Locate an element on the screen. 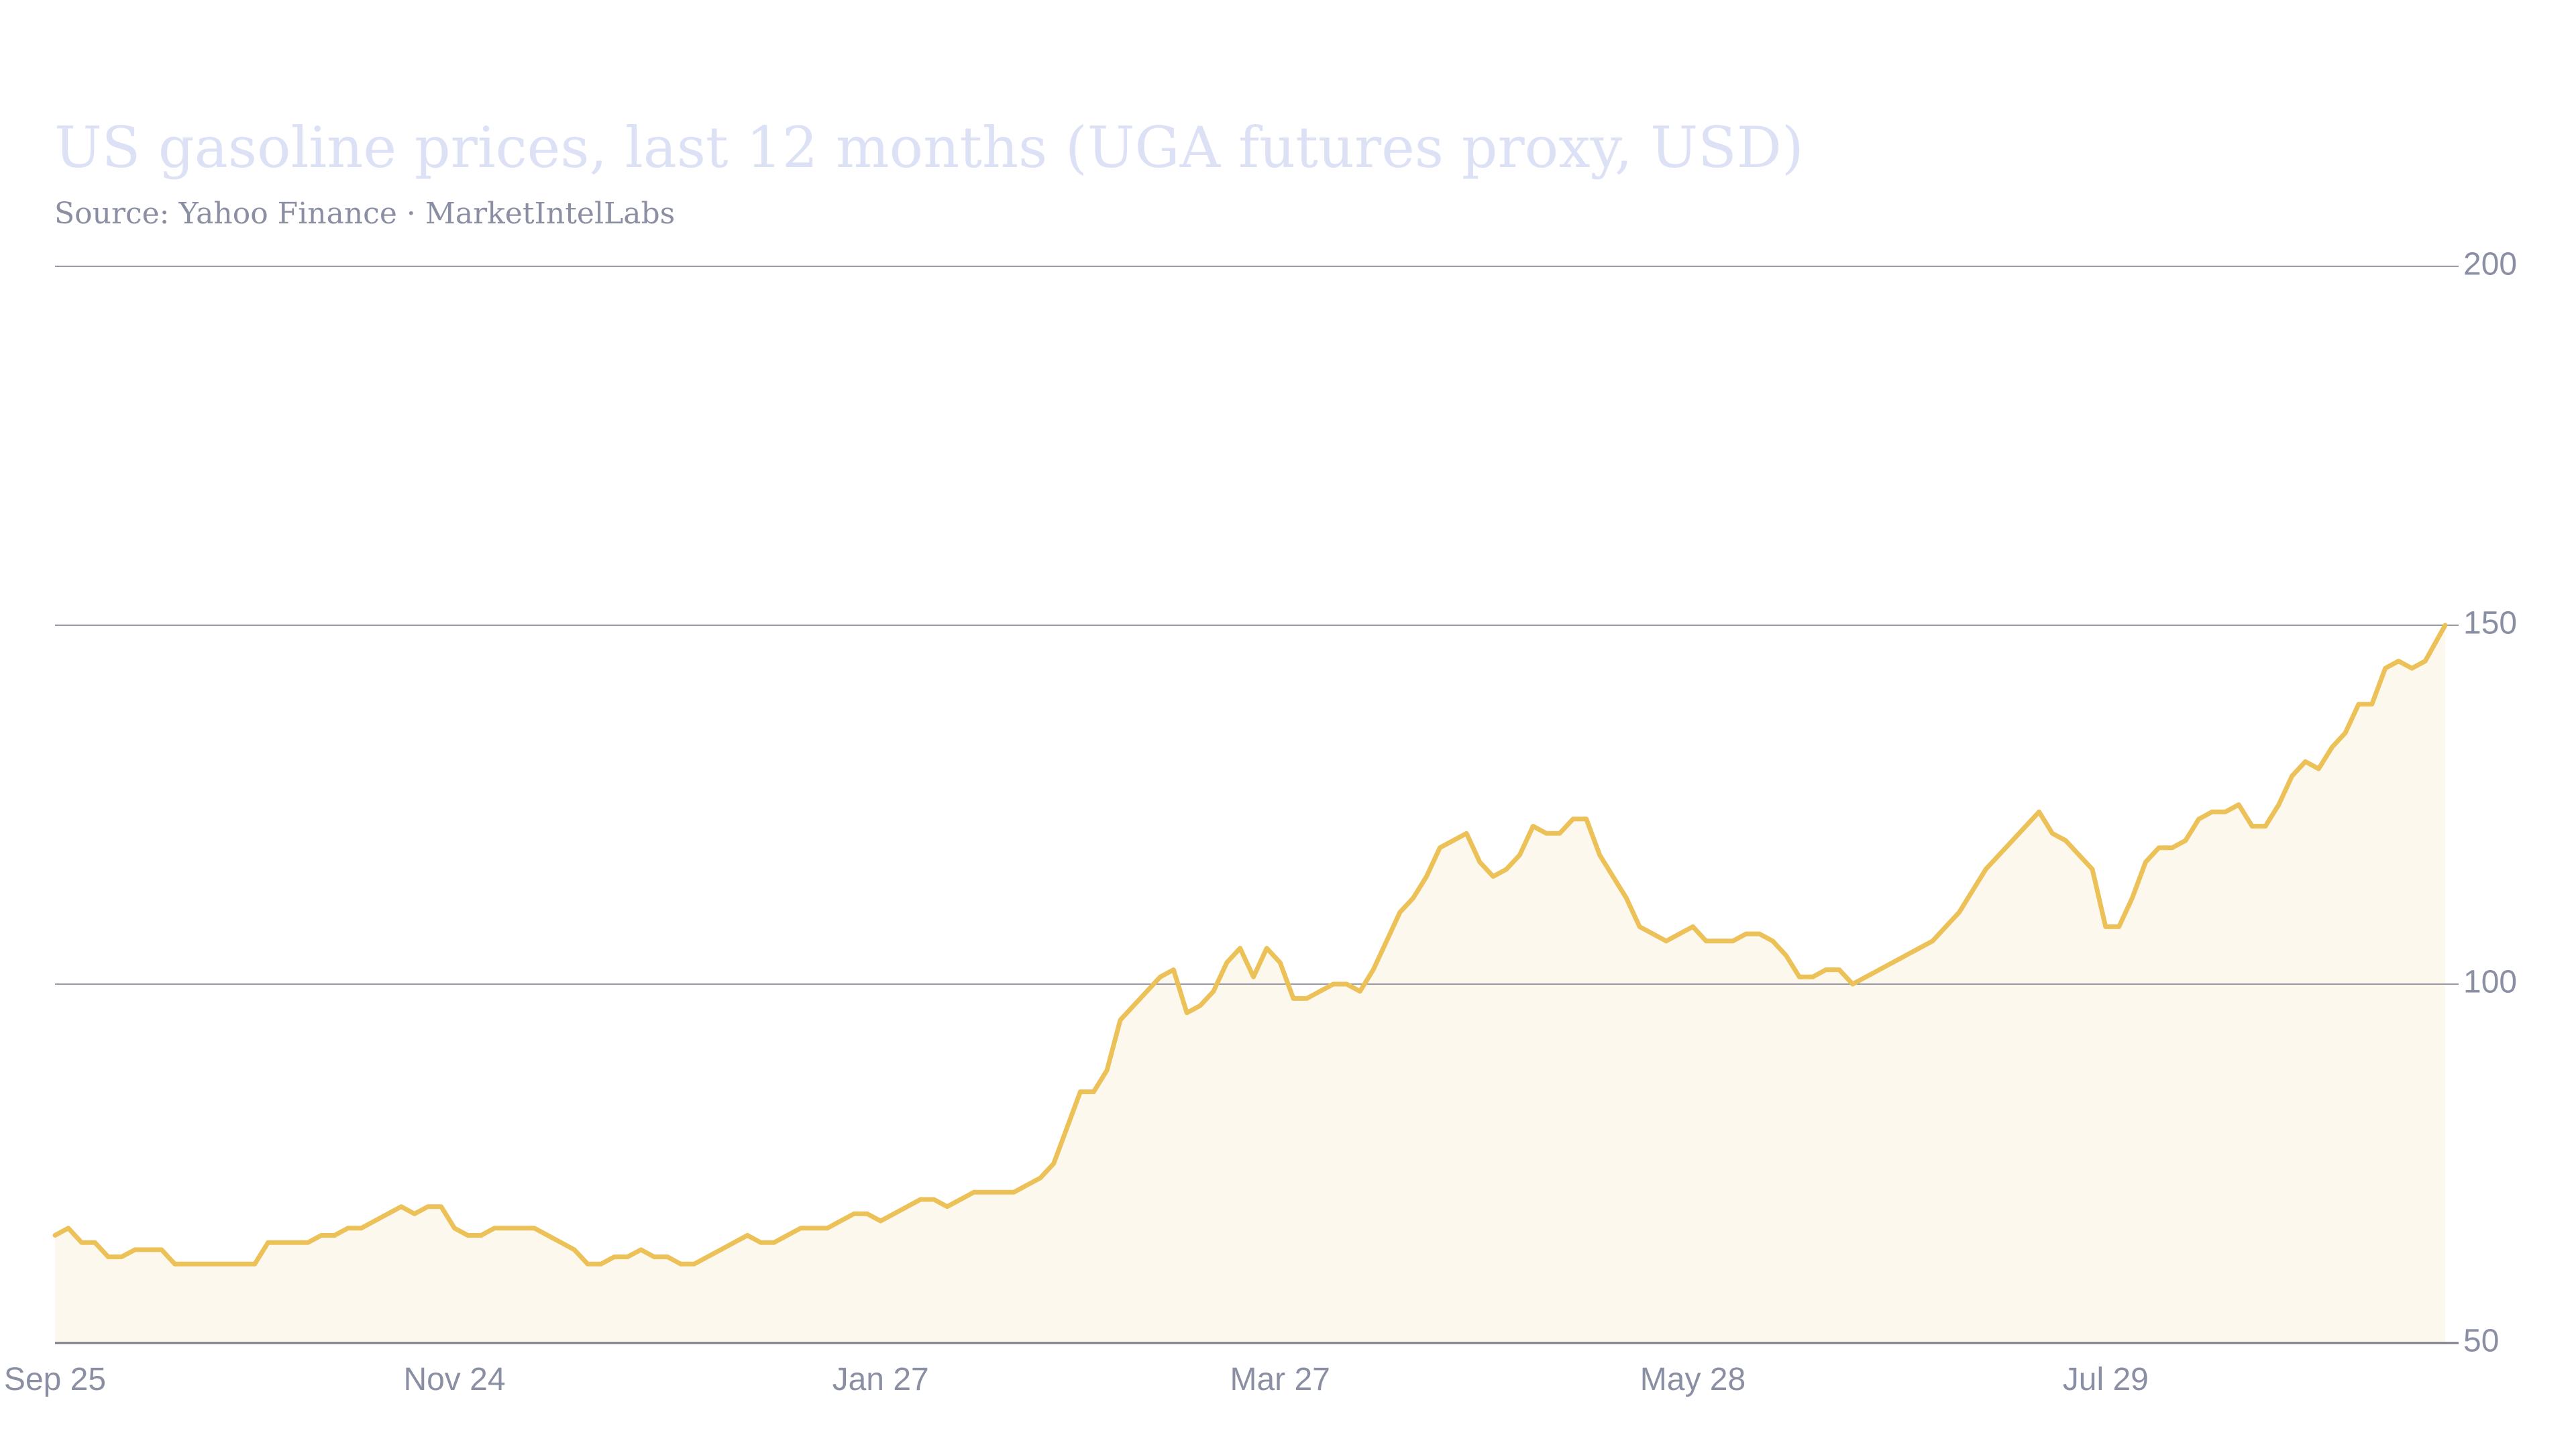 This screenshot has height=1449, width=2576. x-tick-label: Jul 29 is located at coordinates (2106, 1379).